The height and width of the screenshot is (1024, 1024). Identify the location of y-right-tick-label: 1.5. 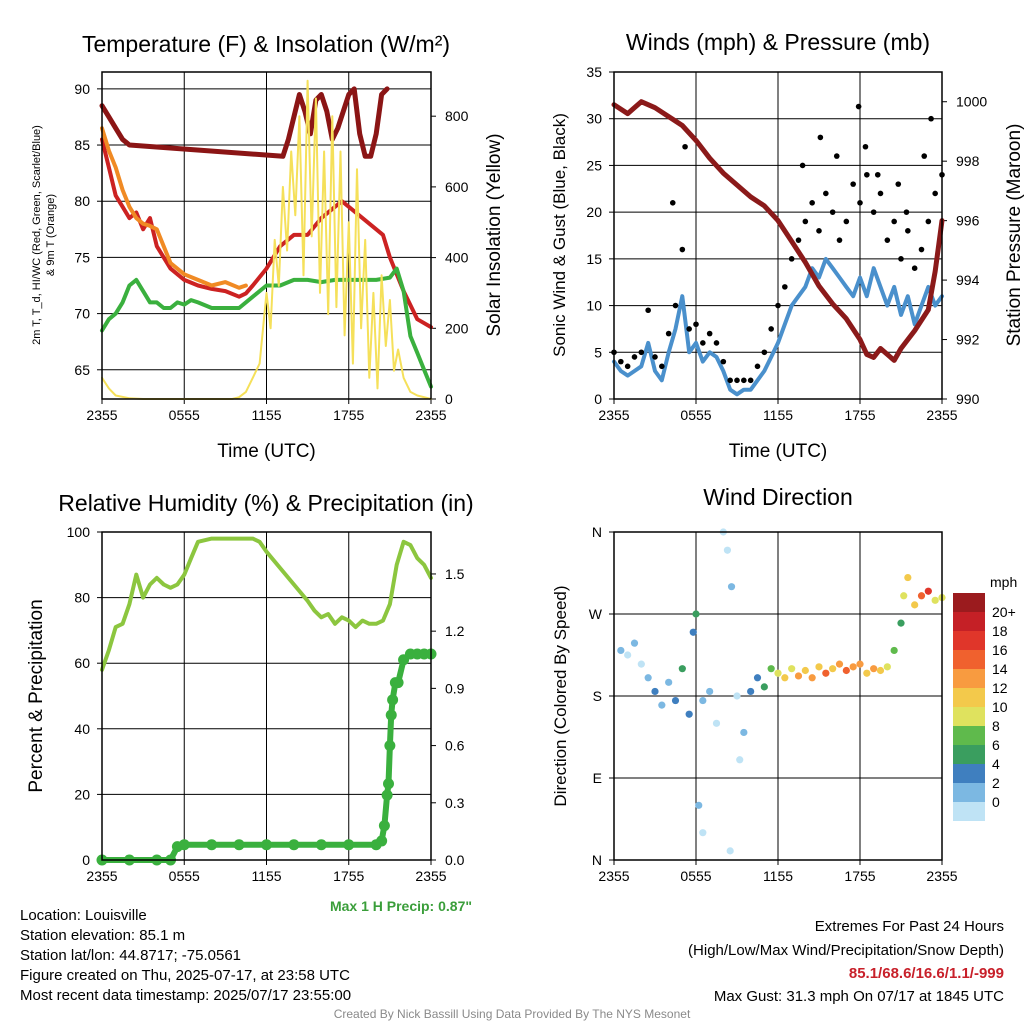
(455, 574).